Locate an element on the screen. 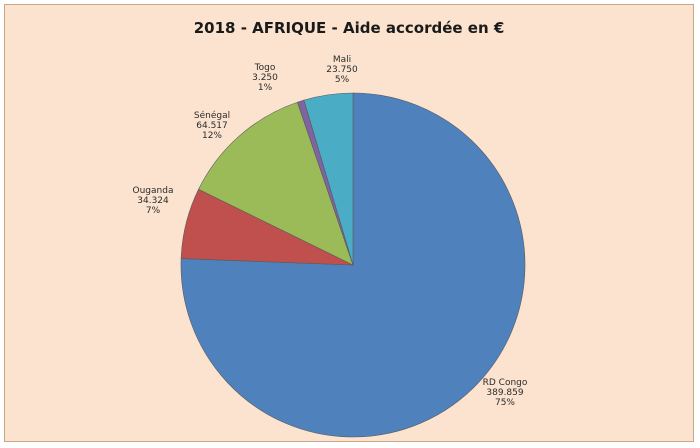  data-label-togo: Togo 3.250 1% is located at coordinates (265, 78).